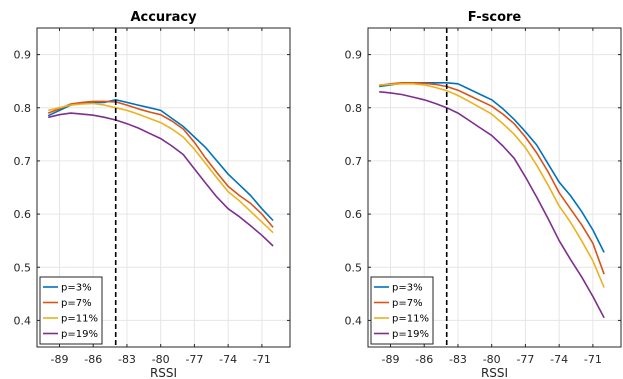 The width and height of the screenshot is (623, 379). I want to click on series-line-p-11pct, so click(161, 168).